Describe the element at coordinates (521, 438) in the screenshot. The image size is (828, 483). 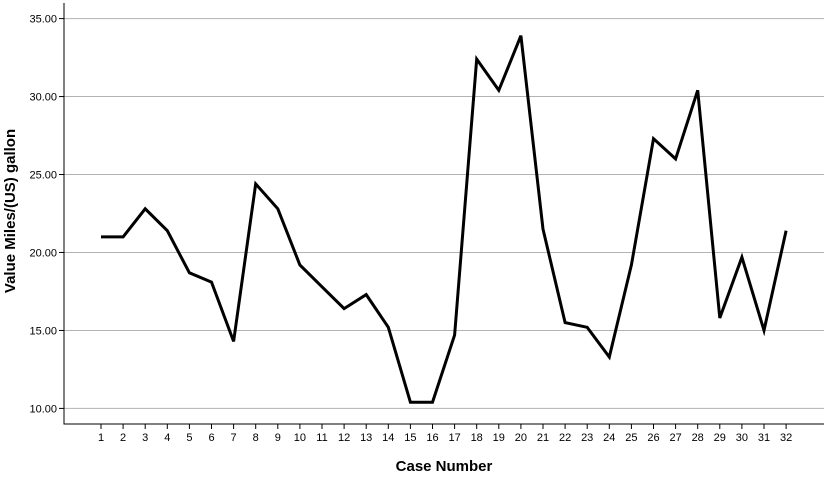
I see `x-tick-label: 20` at that location.